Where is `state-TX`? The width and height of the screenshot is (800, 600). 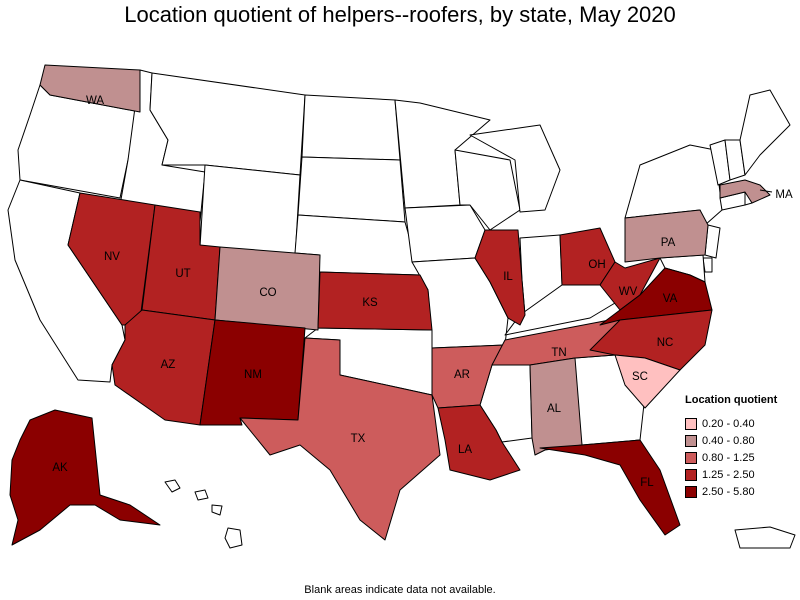
state-TX is located at coordinates (340, 439).